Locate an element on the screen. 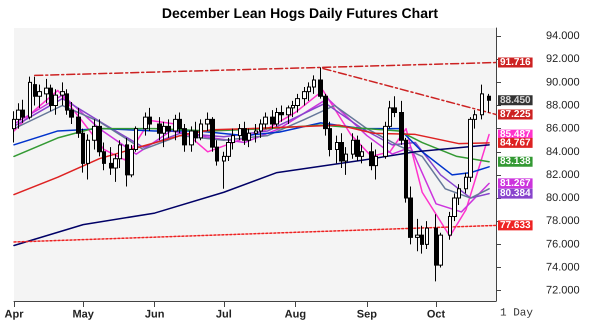 This screenshot has height=321, width=600. x-tick-label: May is located at coordinates (83, 314).